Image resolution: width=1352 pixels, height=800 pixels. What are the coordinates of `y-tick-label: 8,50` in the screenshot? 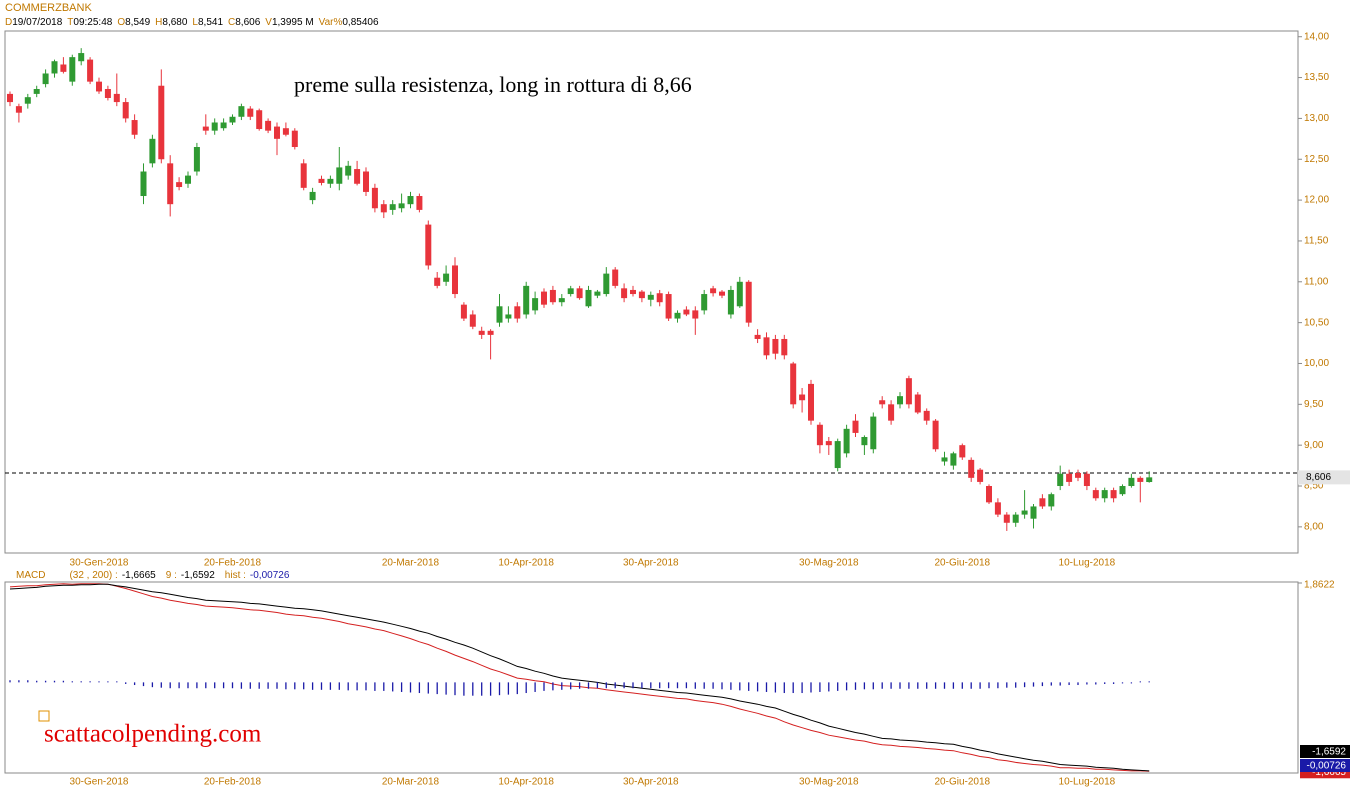 It's located at (1314, 486).